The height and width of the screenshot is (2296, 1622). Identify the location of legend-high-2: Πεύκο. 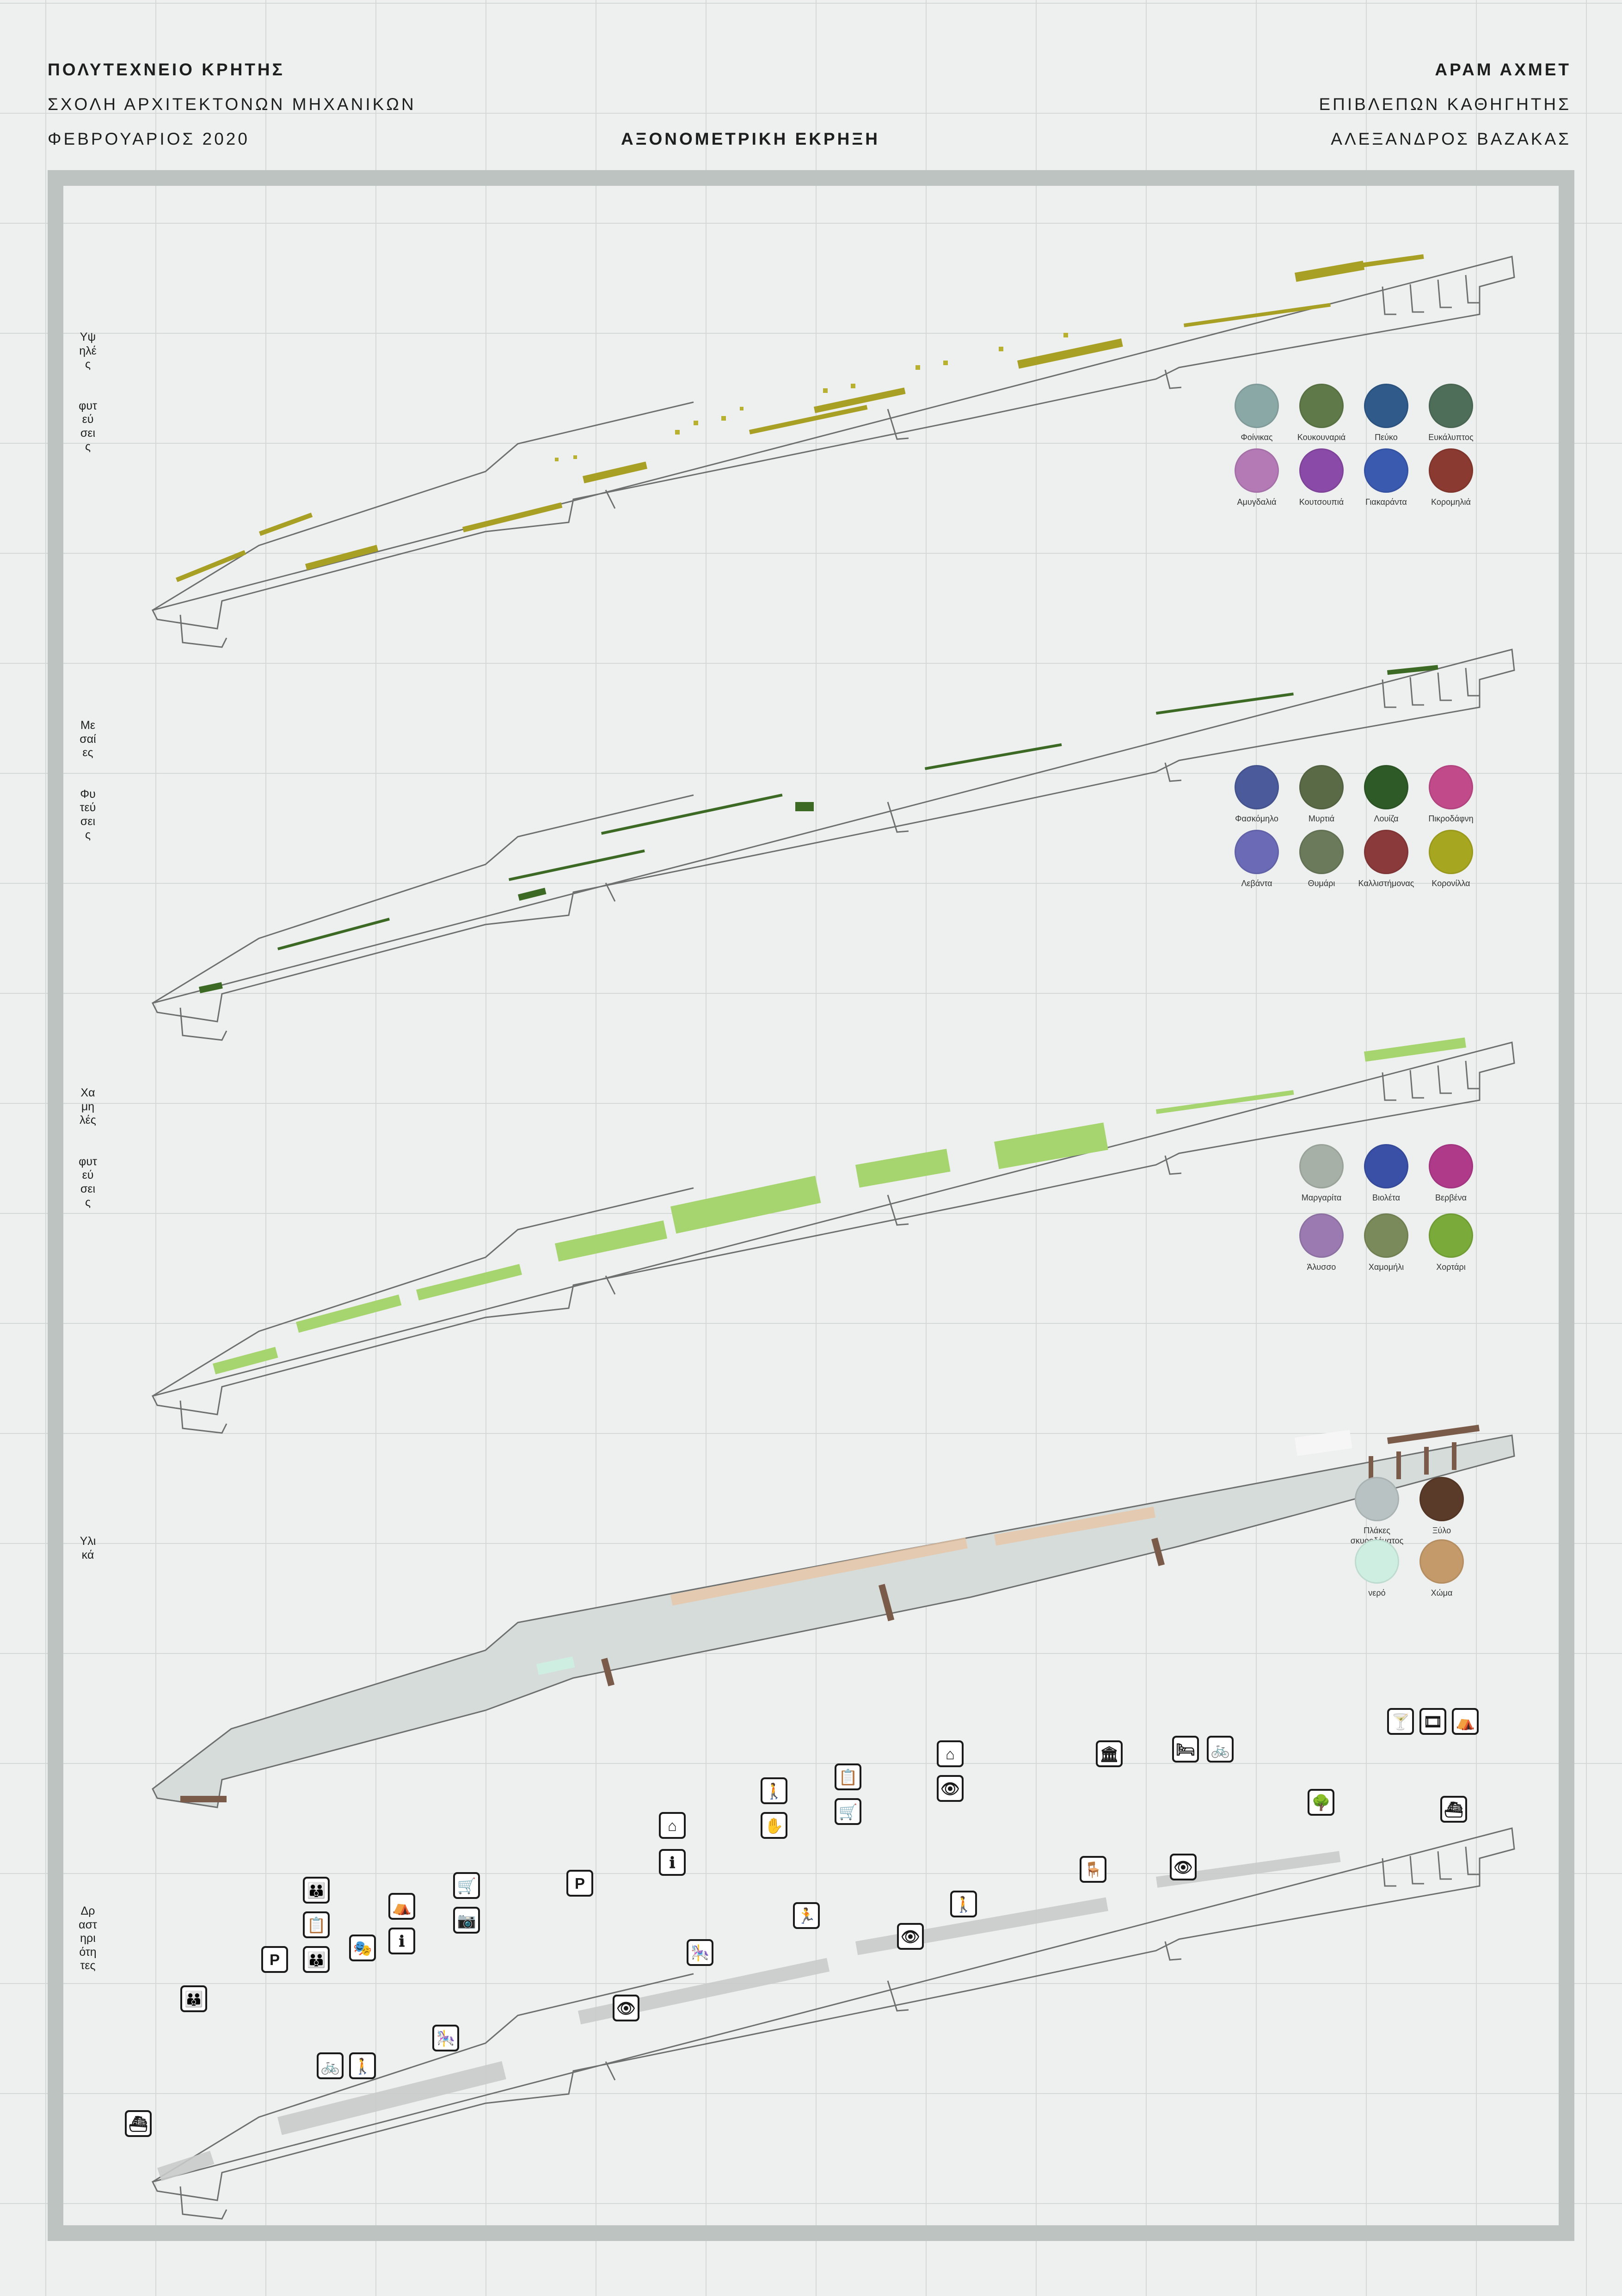
(1386, 413).